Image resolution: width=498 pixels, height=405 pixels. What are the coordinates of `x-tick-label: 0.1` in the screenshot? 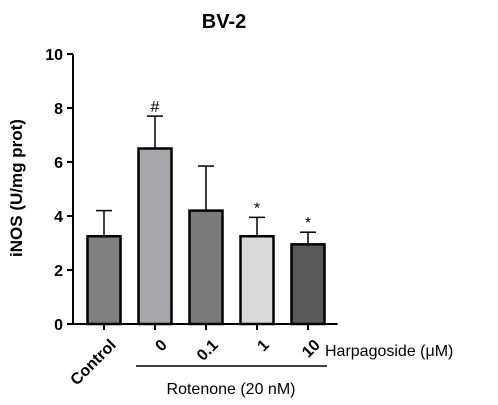 It's located at (208, 351).